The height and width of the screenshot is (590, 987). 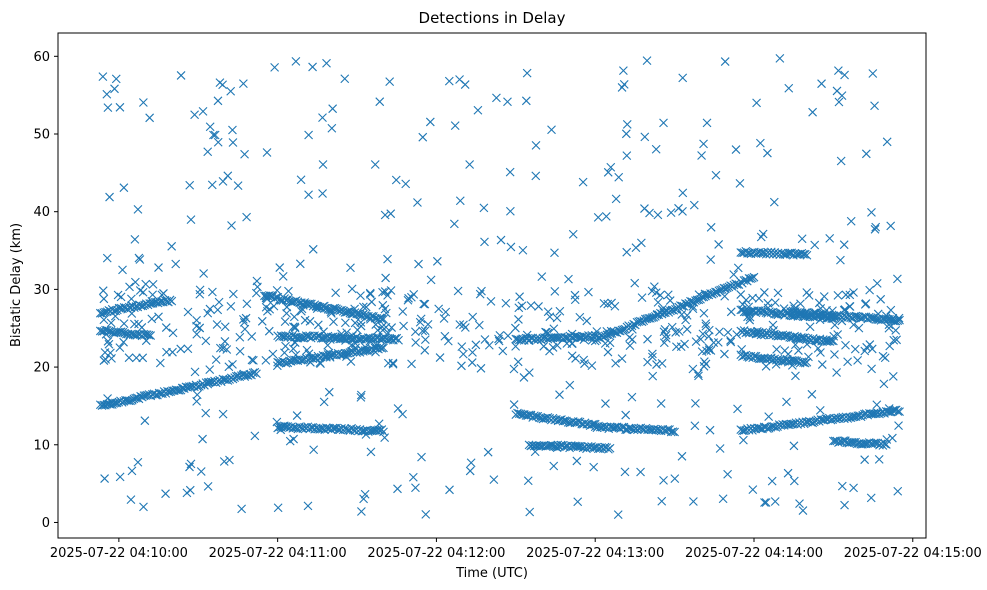 I want to click on x-tick-label: 2025-07-22 04:10:00, so click(x=119, y=553).